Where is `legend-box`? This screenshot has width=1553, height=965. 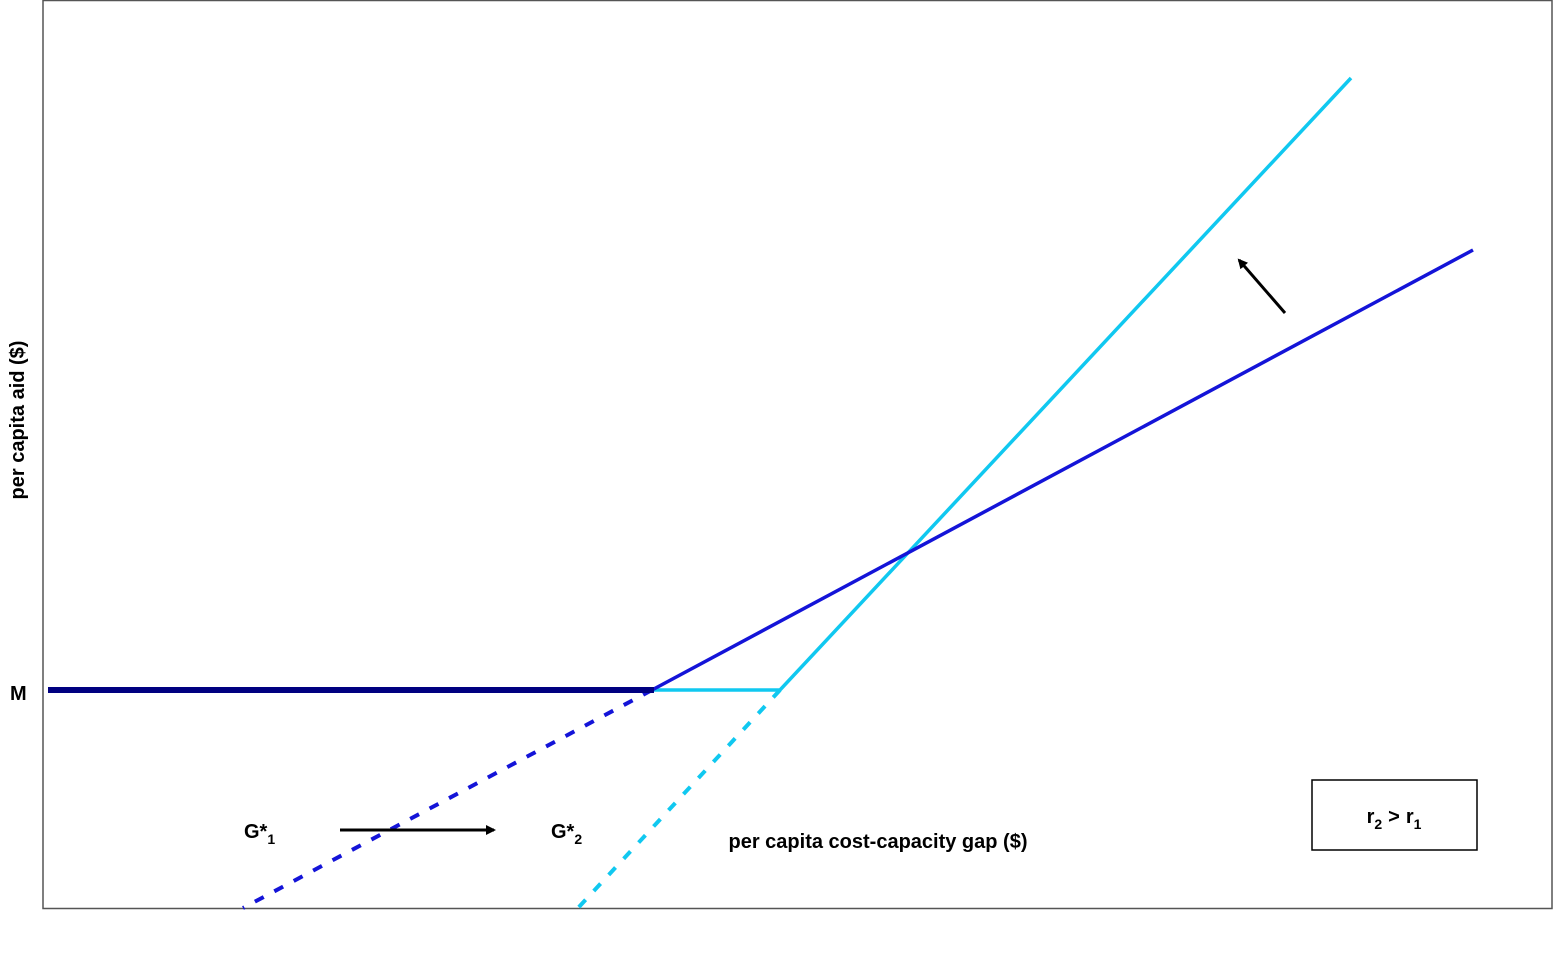
legend-box is located at coordinates (1394, 815).